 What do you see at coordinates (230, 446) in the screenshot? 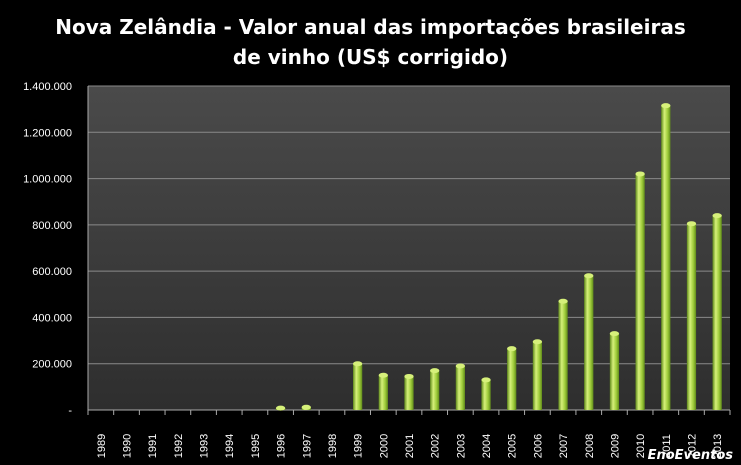
I see `x-tick-label: 1994` at bounding box center [230, 446].